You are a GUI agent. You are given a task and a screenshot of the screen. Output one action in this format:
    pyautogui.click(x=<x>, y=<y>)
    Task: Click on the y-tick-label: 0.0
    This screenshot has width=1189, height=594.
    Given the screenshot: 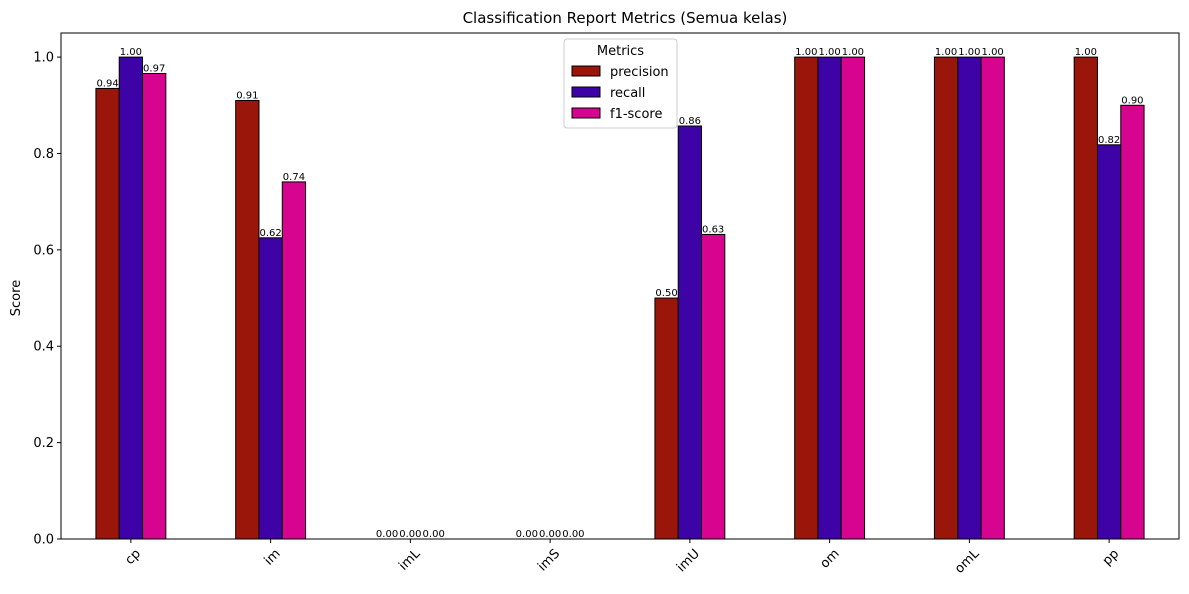 What is the action you would take?
    pyautogui.click(x=43, y=540)
    